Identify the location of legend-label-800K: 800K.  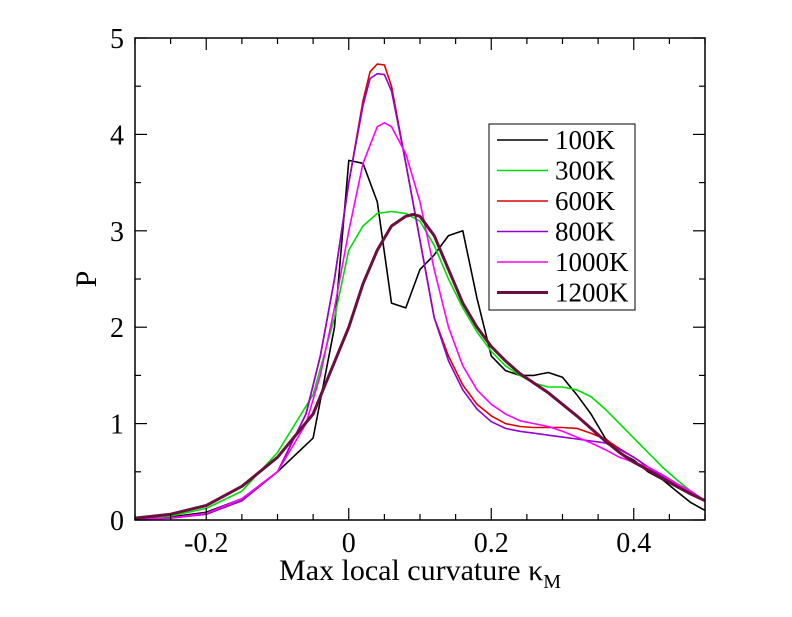
(585, 232).